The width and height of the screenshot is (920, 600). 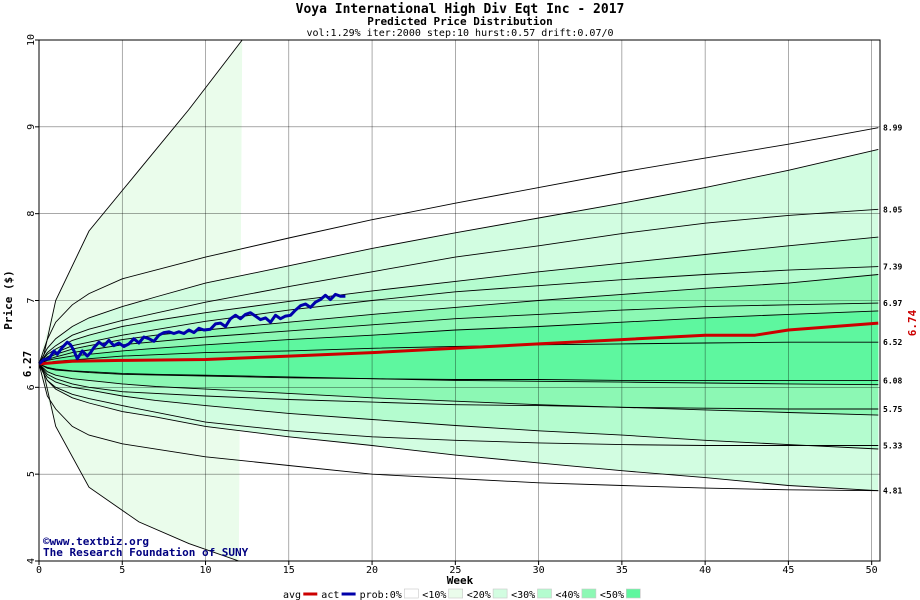 What do you see at coordinates (31, 300) in the screenshot?
I see `y-tick-label: 7` at bounding box center [31, 300].